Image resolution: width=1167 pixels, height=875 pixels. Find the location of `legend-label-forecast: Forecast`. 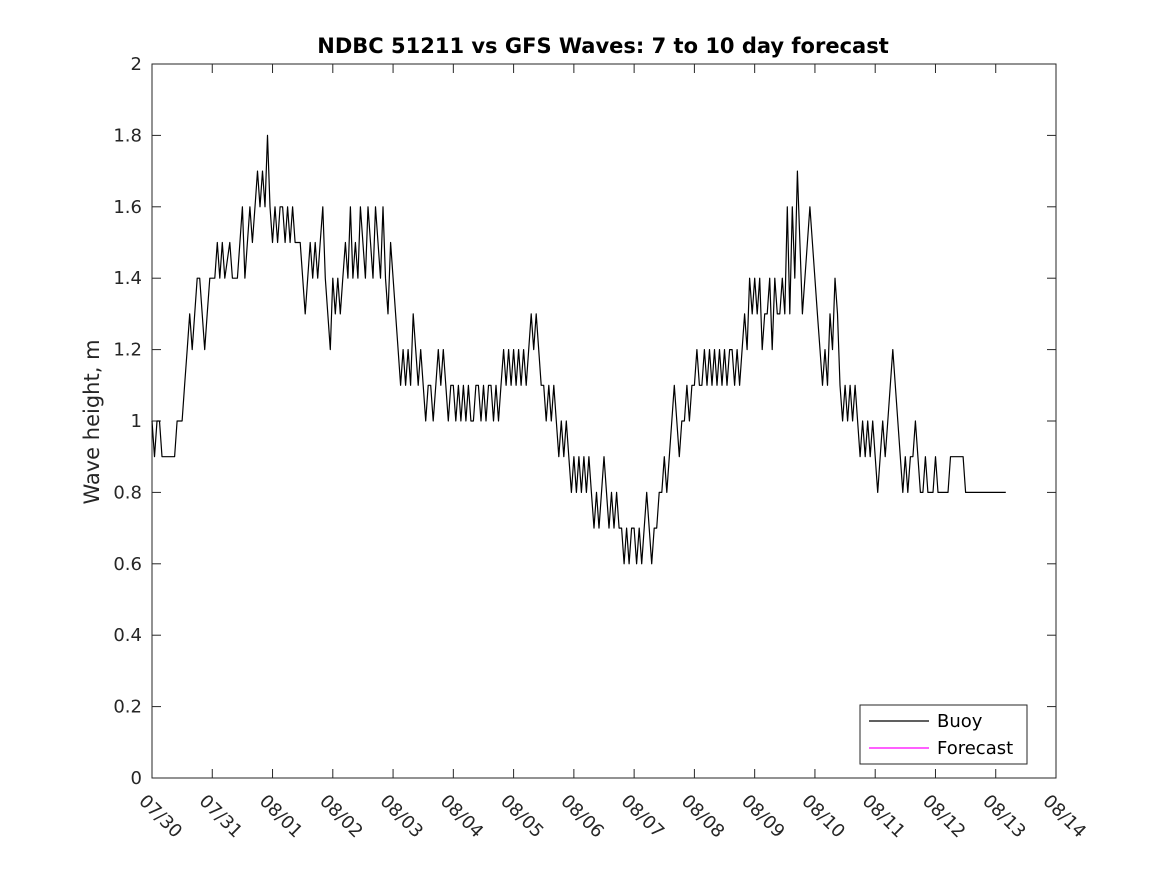

legend-label-forecast: Forecast is located at coordinates (975, 748).